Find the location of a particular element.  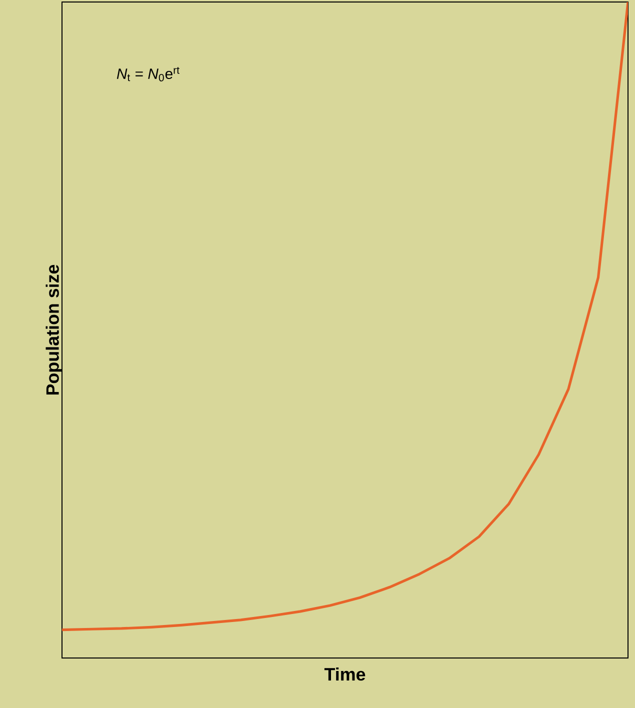

y-axis-title: Population size is located at coordinates (54, 329).